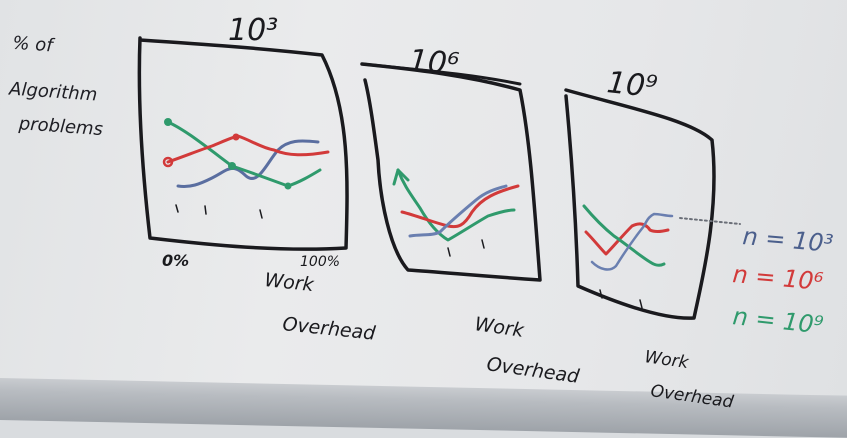 This screenshot has width=847, height=438. I want to click on panel-1-series-blue, so click(248, 163).